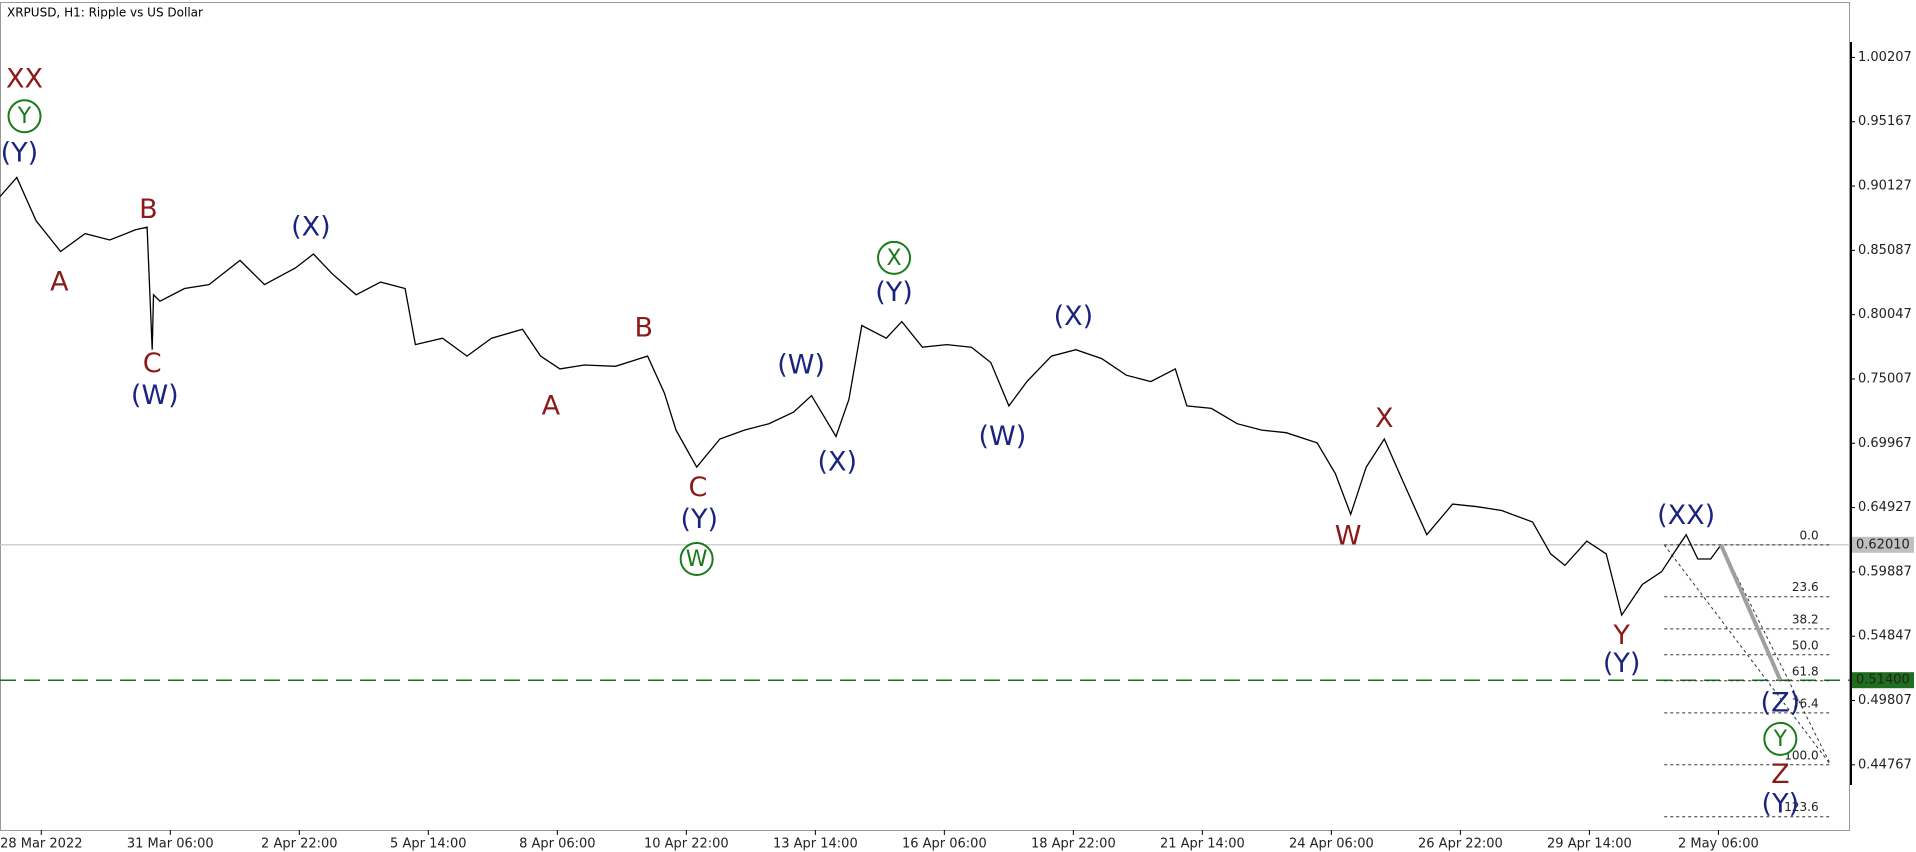 This screenshot has height=852, width=1916. Describe the element at coordinates (557, 844) in the screenshot. I see `x-tick-label: 8 Apr 06:00` at that location.